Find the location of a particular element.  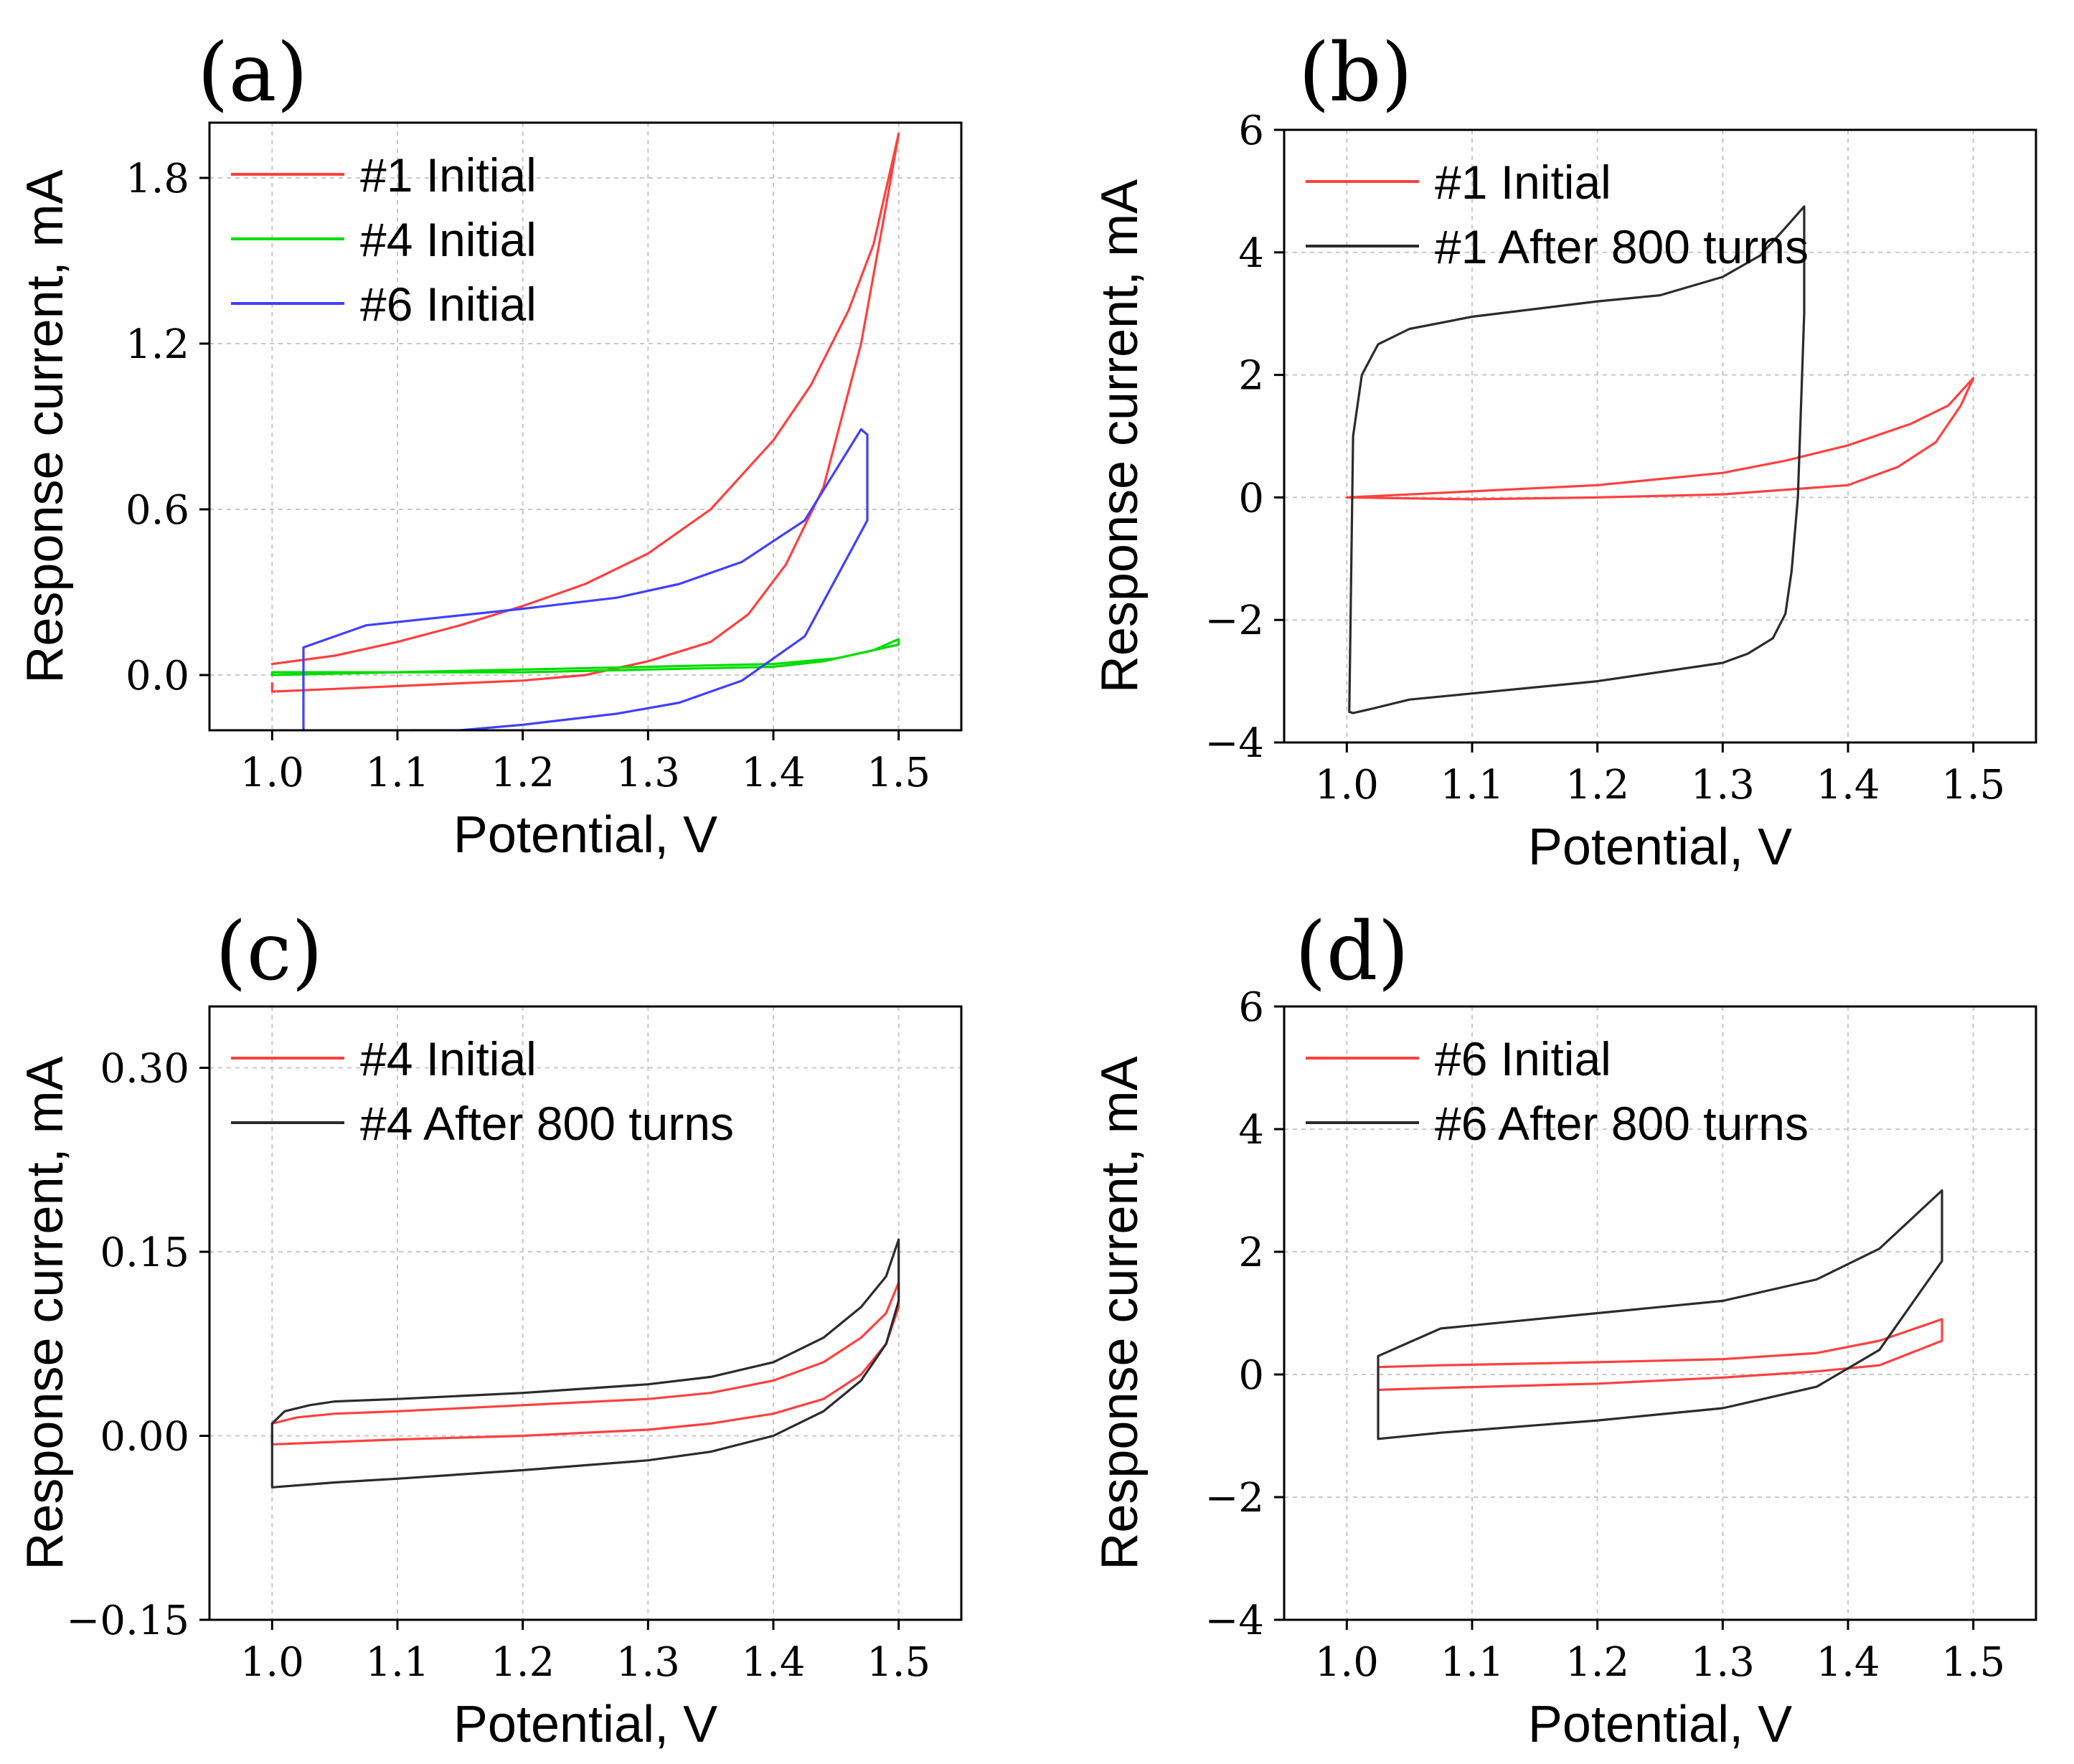

legend-label: #6 After 800 turns is located at coordinates (1622, 1123).